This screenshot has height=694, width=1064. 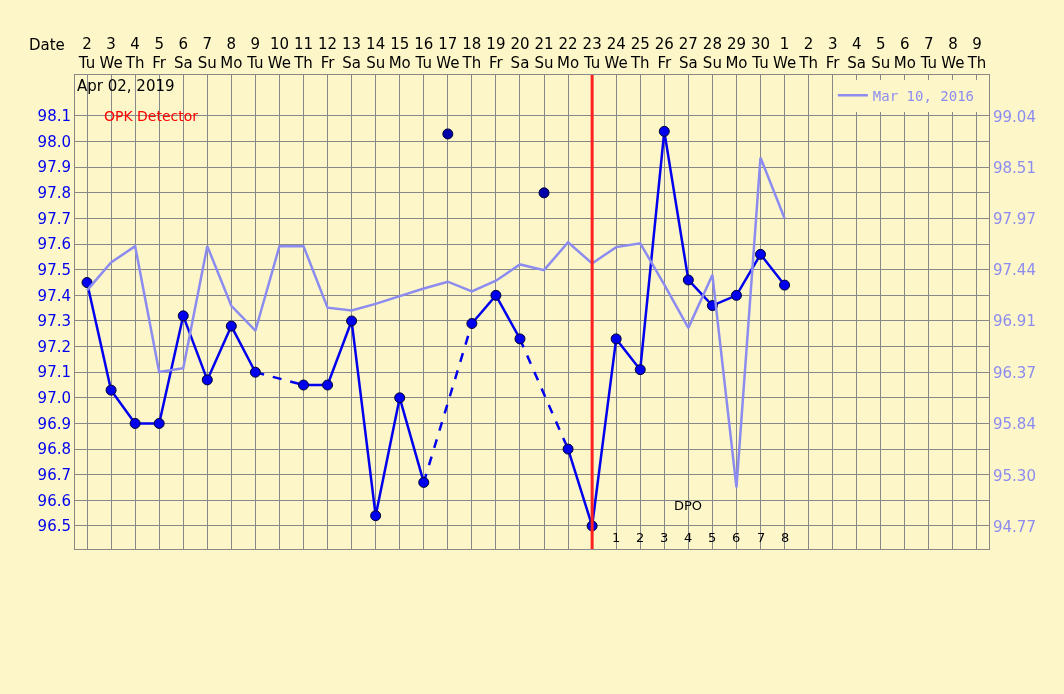 What do you see at coordinates (134, 53) in the screenshot?
I see `x-tick-label: 4 Th` at bounding box center [134, 53].